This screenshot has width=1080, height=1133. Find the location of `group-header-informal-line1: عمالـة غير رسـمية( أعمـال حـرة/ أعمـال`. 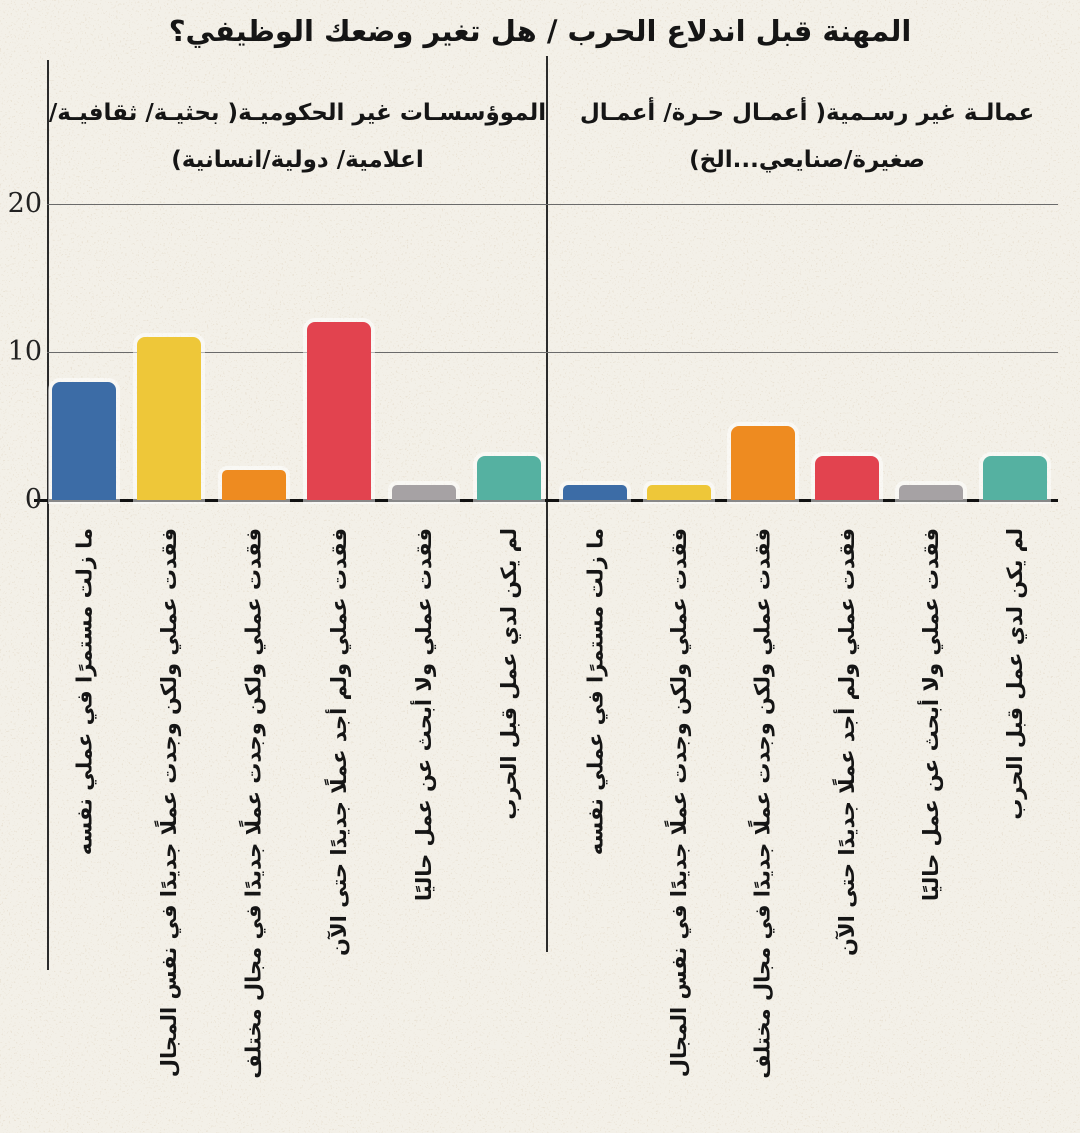

group-header-informal-line1: عمالـة غير رسـمية( أعمـال حـرة/ أعمـال is located at coordinates (807, 113).